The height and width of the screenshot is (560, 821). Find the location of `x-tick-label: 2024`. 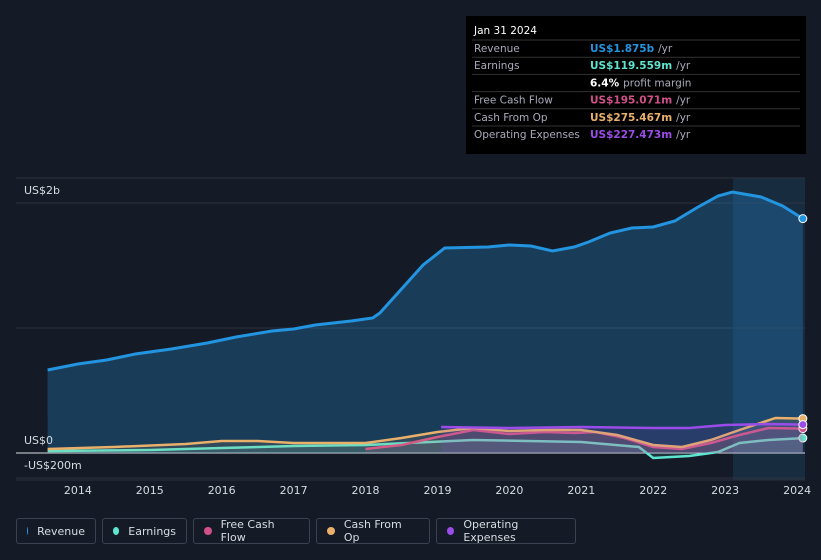

x-tick-label: 2024 is located at coordinates (797, 490).